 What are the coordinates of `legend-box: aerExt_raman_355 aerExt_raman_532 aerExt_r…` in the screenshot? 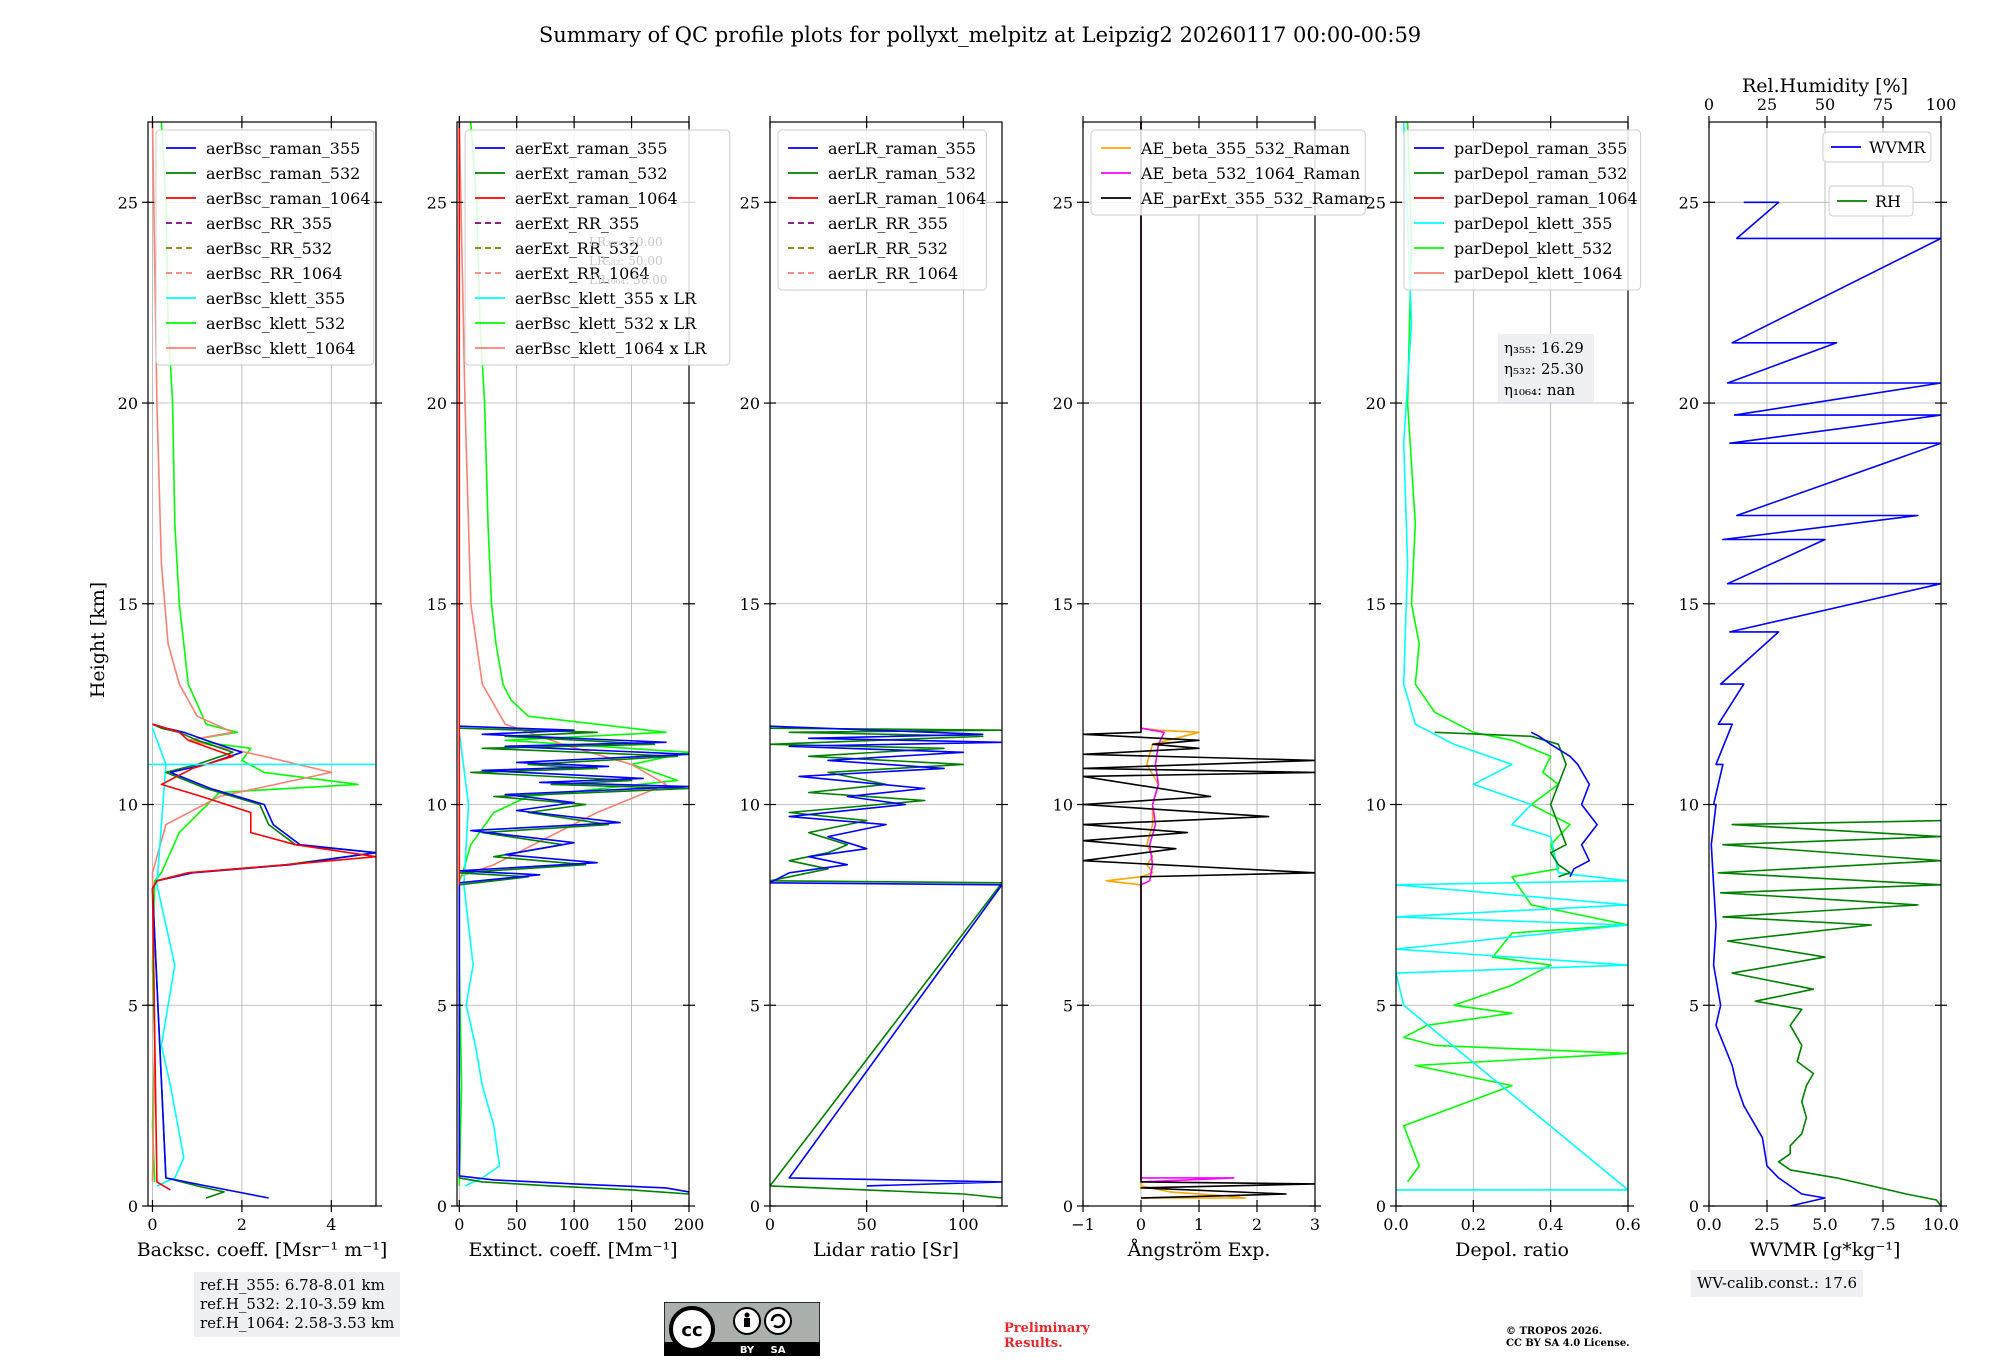 It's located at (597, 247).